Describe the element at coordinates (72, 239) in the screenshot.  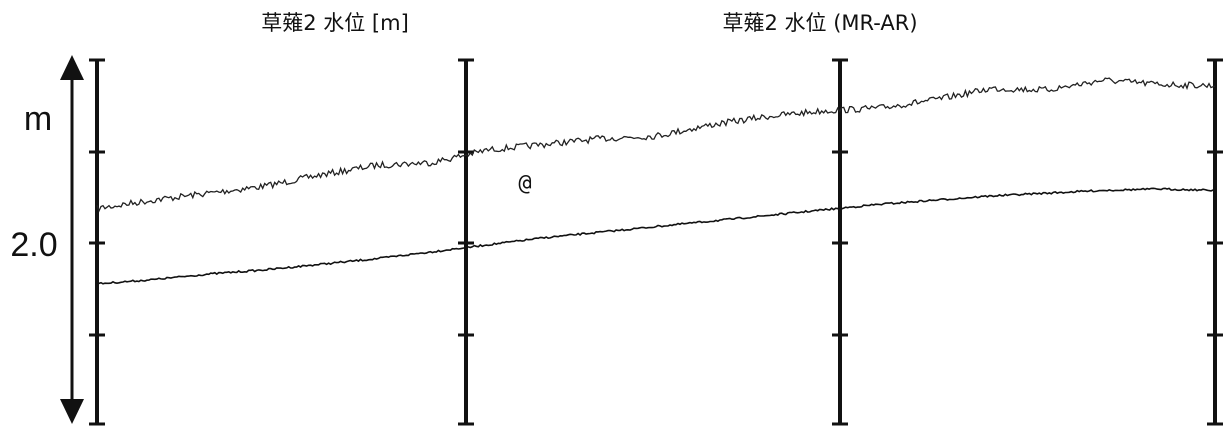
I see `y-axis-arrow` at that location.